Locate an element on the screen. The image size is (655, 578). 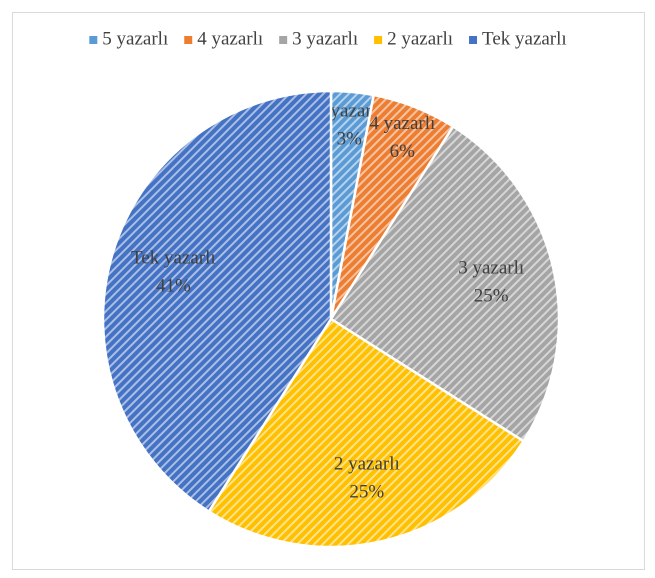
legend-label: 3 yazarlı is located at coordinates (325, 38).